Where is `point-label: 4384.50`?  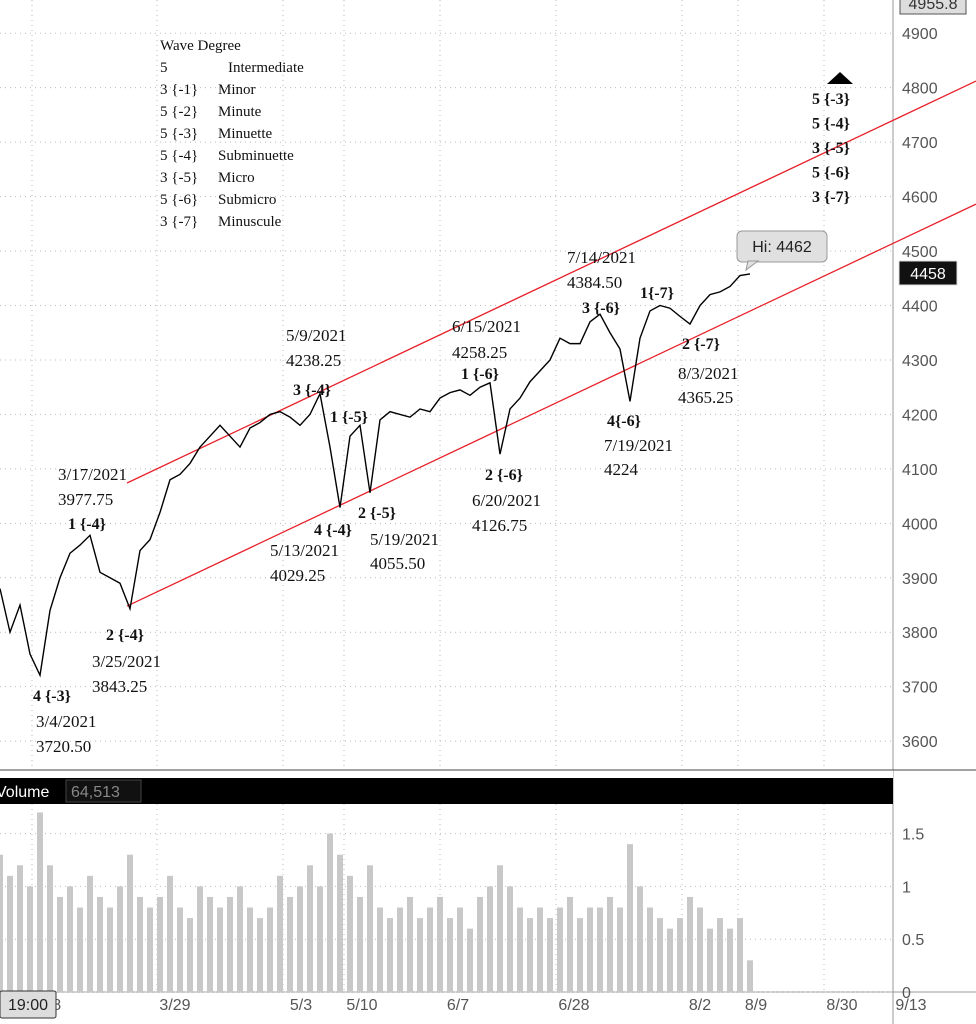 point-label: 4384.50 is located at coordinates (594, 282).